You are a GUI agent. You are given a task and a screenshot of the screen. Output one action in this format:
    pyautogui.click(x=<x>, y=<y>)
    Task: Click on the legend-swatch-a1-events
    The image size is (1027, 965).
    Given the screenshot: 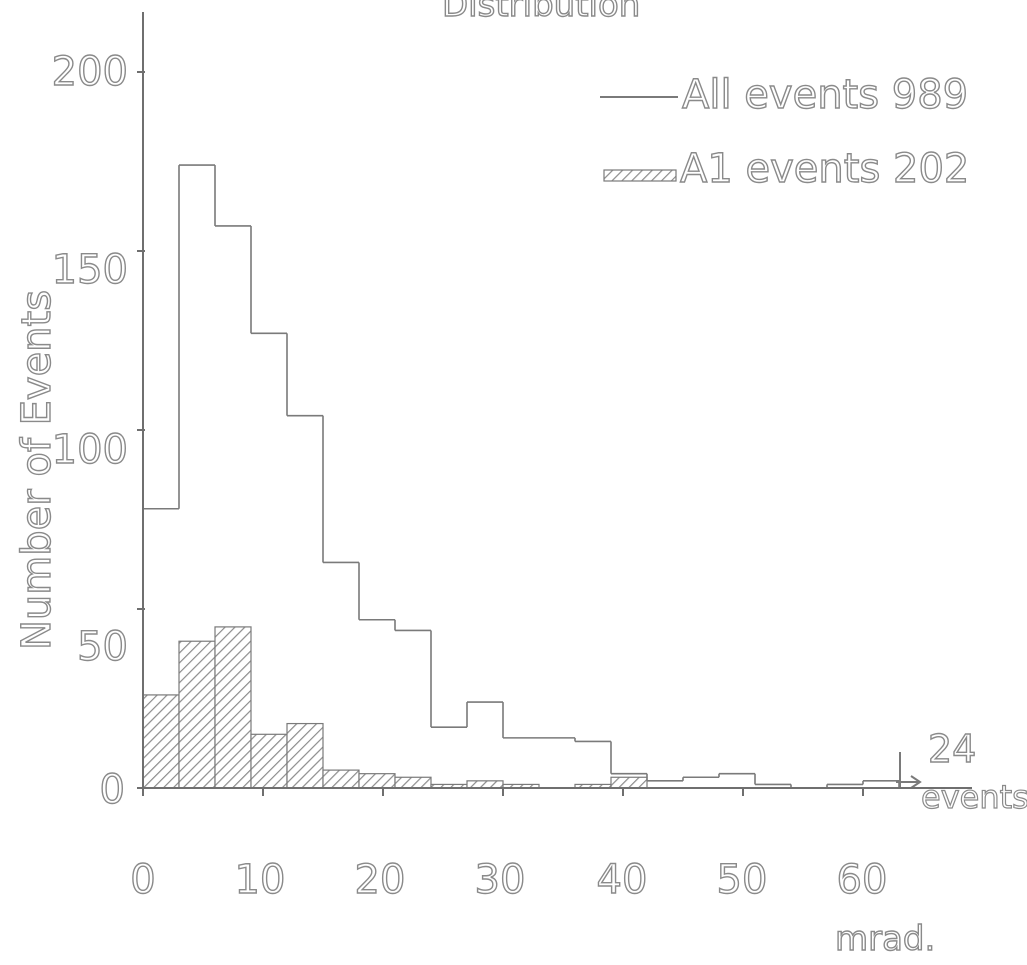 What is the action you would take?
    pyautogui.click(x=640, y=175)
    